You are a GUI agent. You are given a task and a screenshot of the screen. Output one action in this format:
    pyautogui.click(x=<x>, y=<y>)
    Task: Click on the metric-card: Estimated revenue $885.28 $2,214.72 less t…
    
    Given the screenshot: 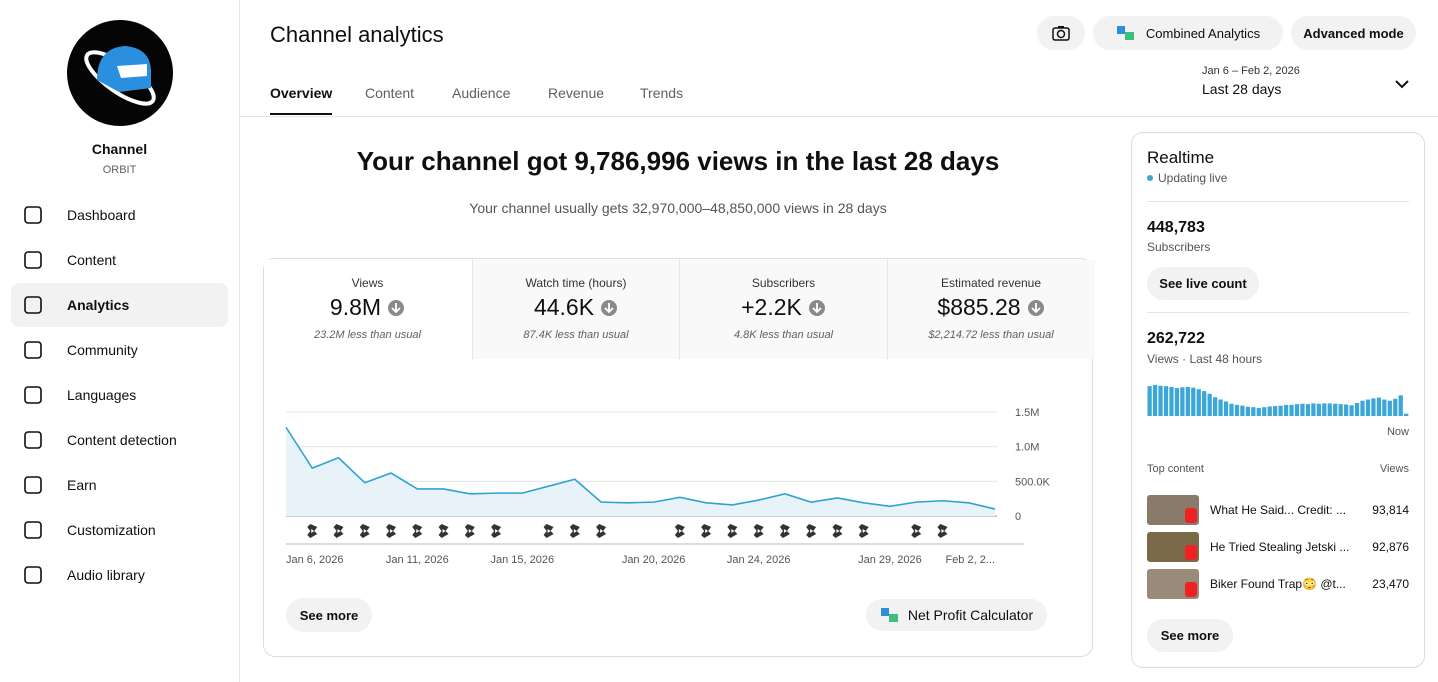 What is the action you would take?
    pyautogui.click(x=990, y=309)
    